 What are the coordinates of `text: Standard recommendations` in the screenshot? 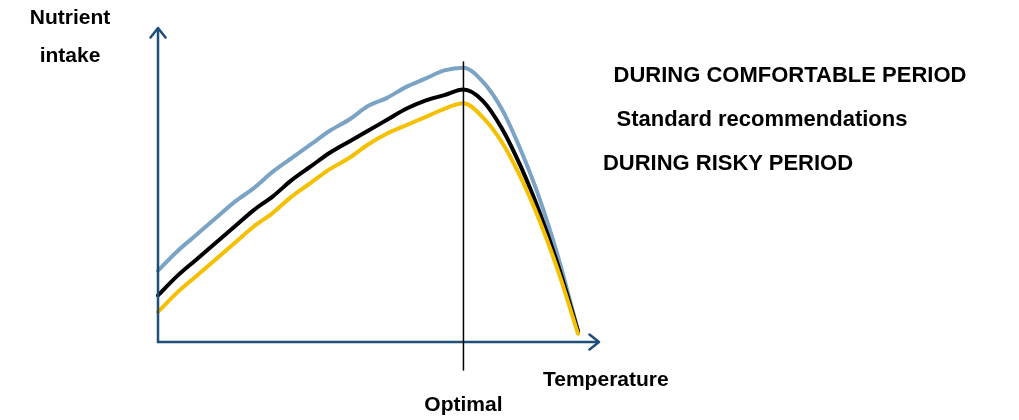 It's located at (762, 119).